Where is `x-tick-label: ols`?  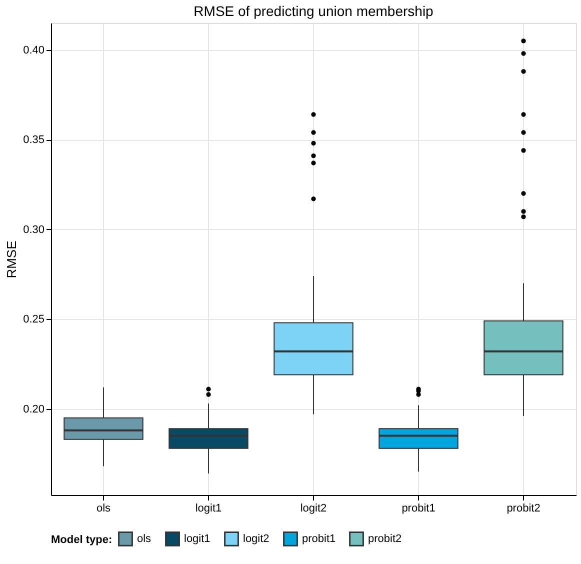
x-tick-label: ols is located at coordinates (104, 508).